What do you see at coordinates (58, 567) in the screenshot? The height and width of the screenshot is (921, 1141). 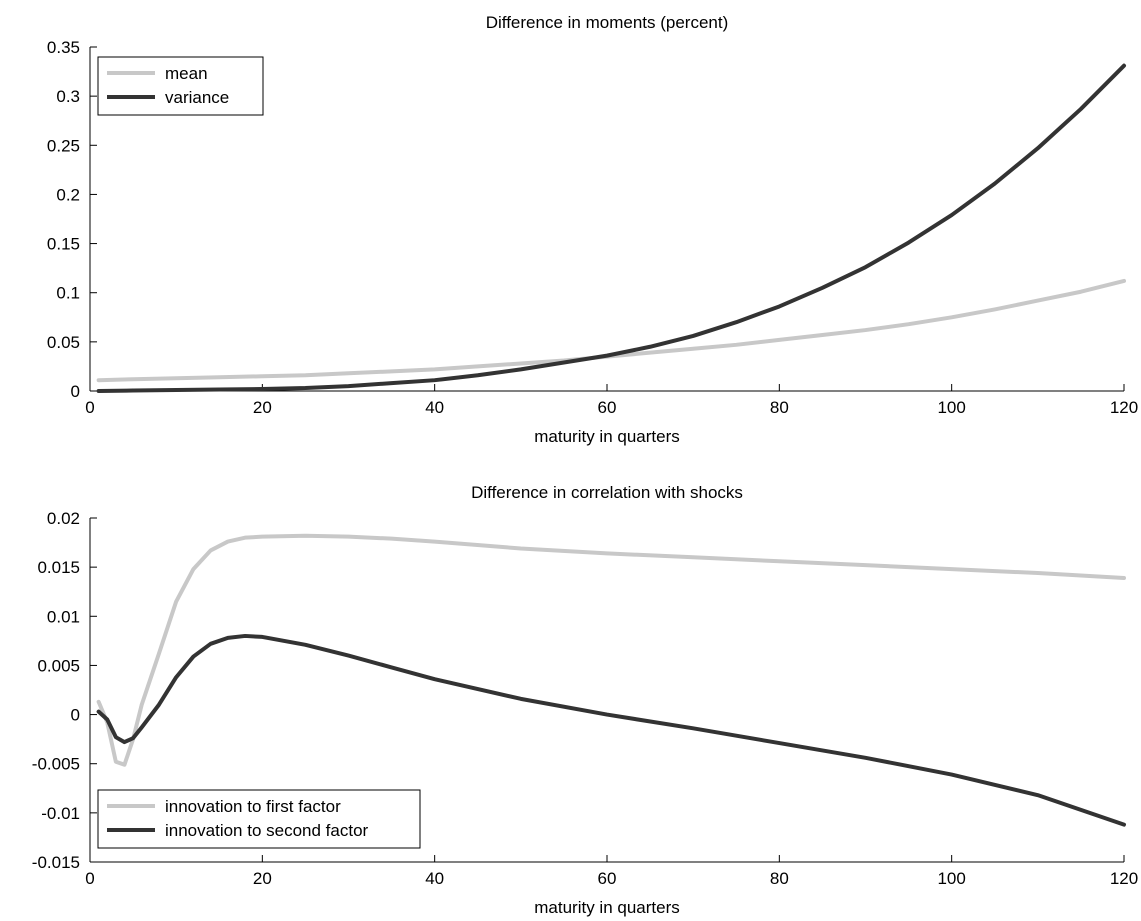 I see `y-tick-label: 0.015` at bounding box center [58, 567].